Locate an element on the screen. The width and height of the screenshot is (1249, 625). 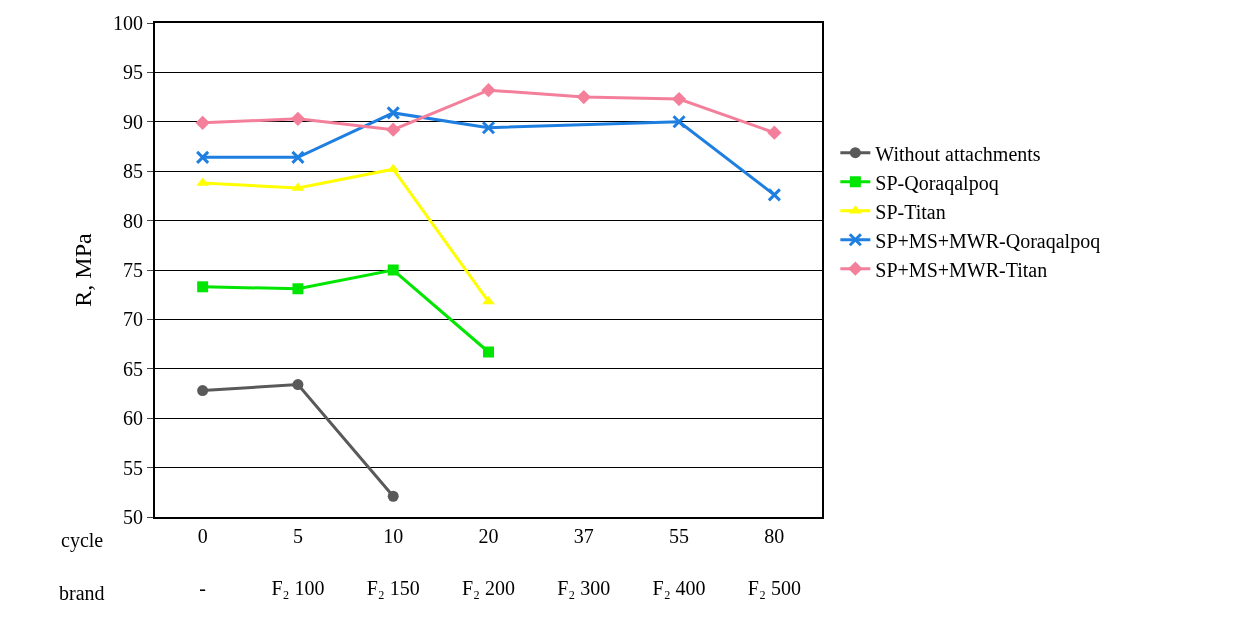
category-label: 0 - is located at coordinates (202, 562).